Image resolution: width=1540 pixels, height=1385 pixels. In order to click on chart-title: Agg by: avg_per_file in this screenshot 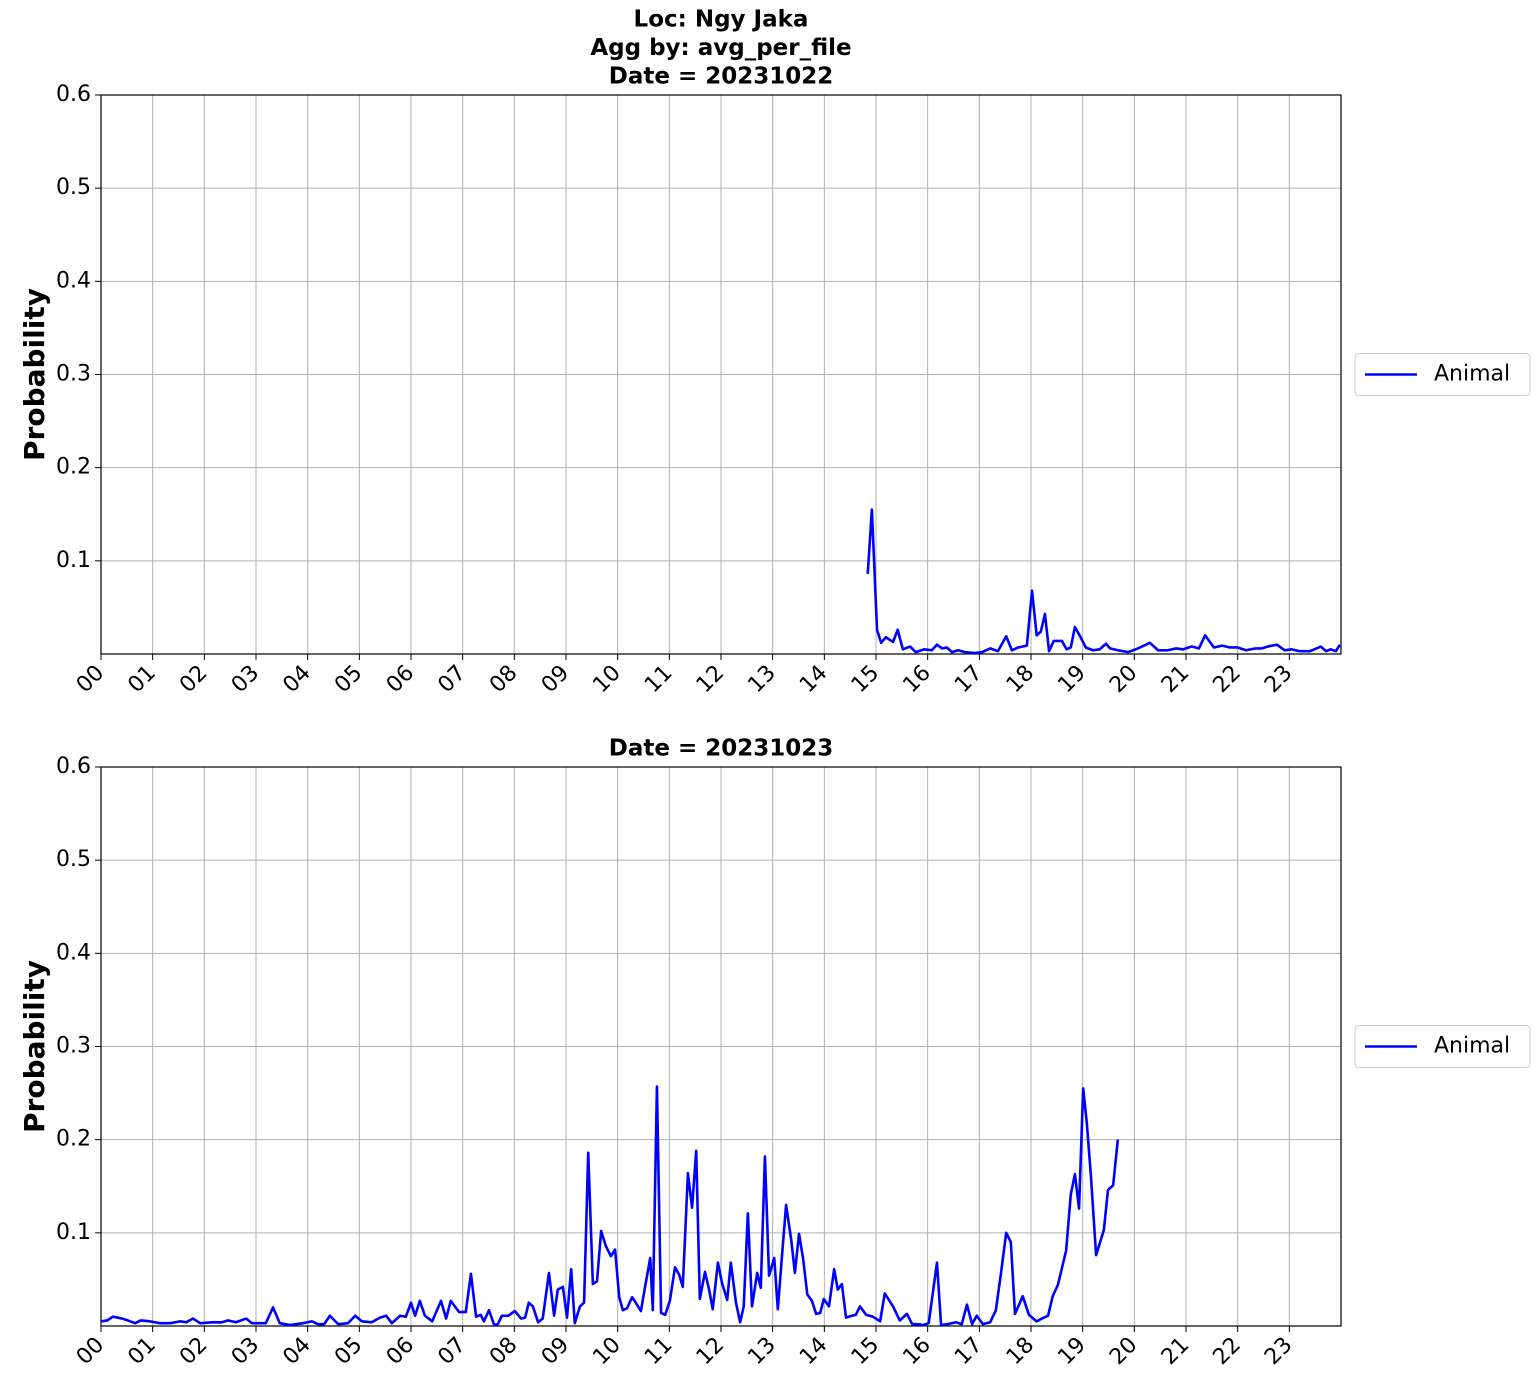, I will do `click(720, 48)`.